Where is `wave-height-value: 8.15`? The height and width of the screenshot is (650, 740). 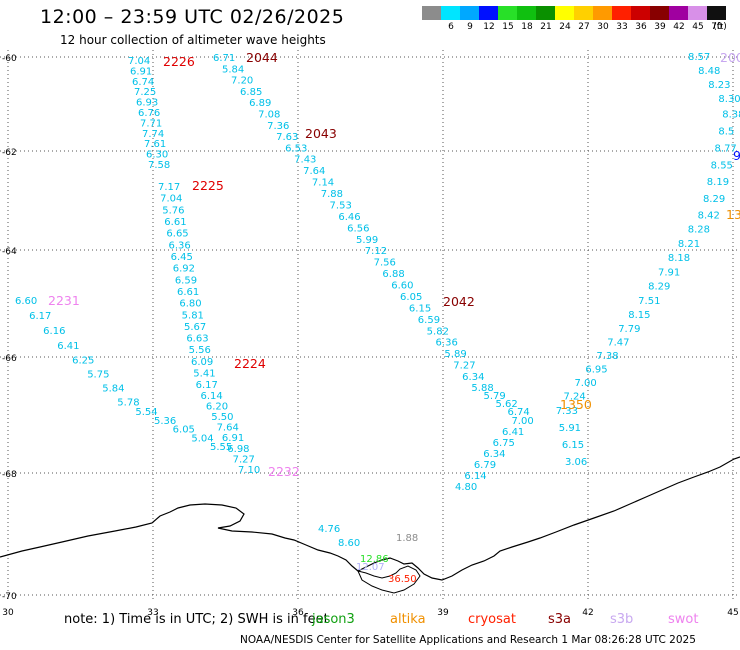 wave-height-value: 8.15 is located at coordinates (639, 315).